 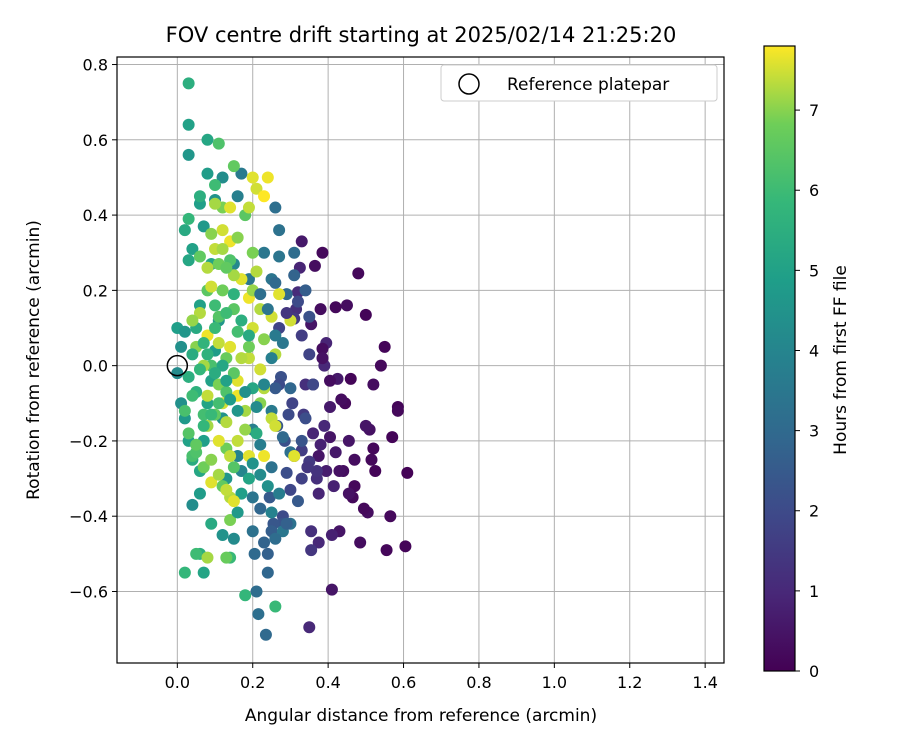 What do you see at coordinates (95, 366) in the screenshot?
I see `y-tick-label: 0.0` at bounding box center [95, 366].